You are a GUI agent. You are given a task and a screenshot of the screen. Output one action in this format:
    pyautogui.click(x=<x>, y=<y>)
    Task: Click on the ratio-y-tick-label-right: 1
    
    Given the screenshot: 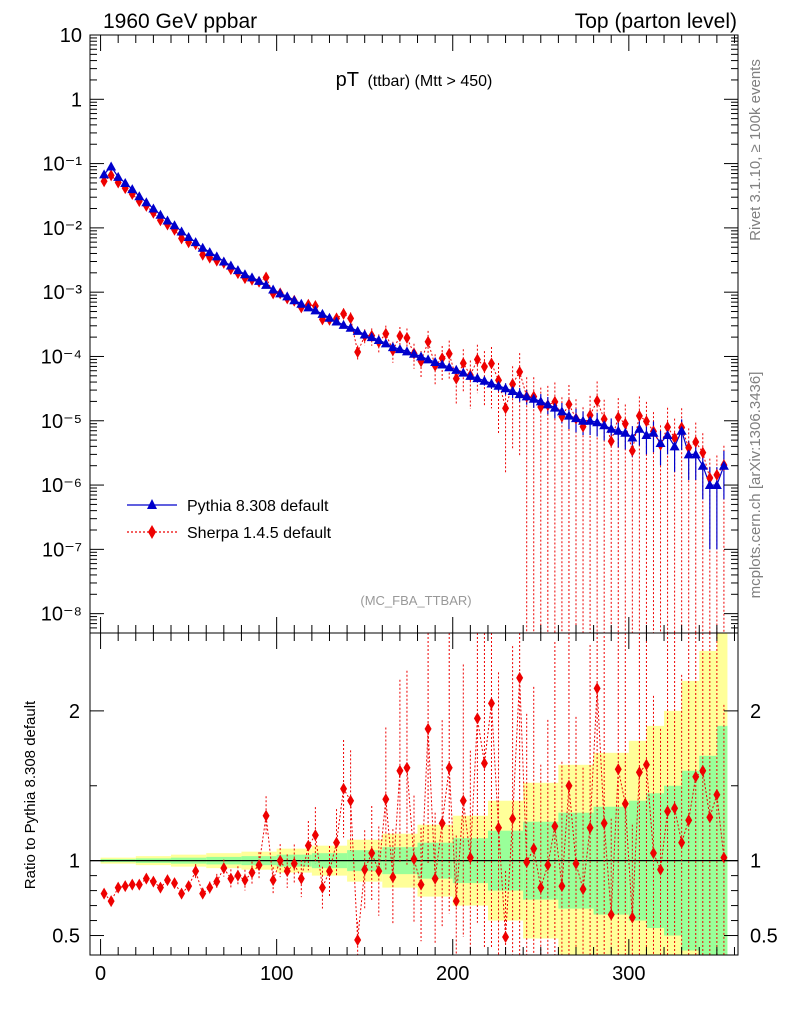 What is the action you would take?
    pyautogui.click(x=755, y=862)
    